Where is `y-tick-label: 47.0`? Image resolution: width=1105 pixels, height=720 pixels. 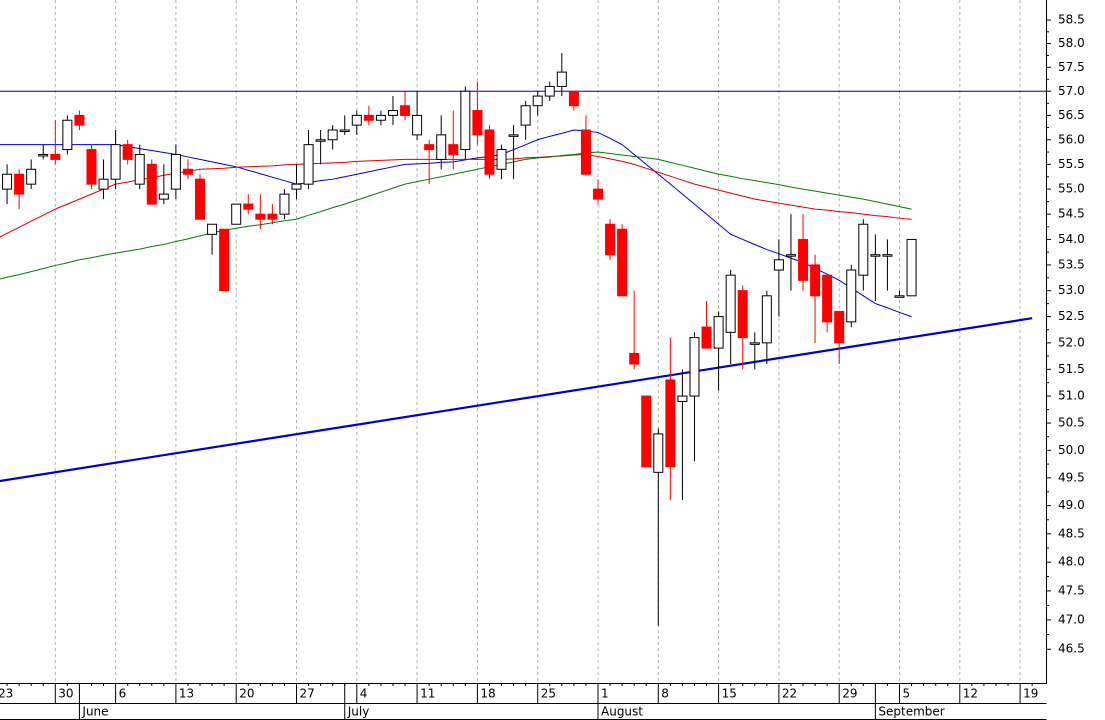 y-tick-label: 47.0 is located at coordinates (1071, 619).